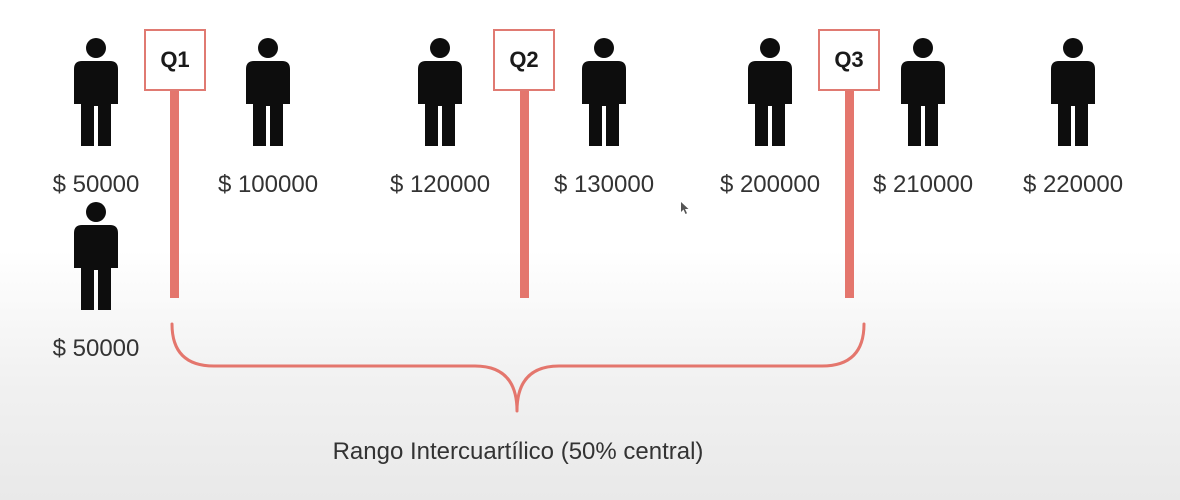 The height and width of the screenshot is (500, 1180). Describe the element at coordinates (524, 194) in the screenshot. I see `q2-line` at that location.